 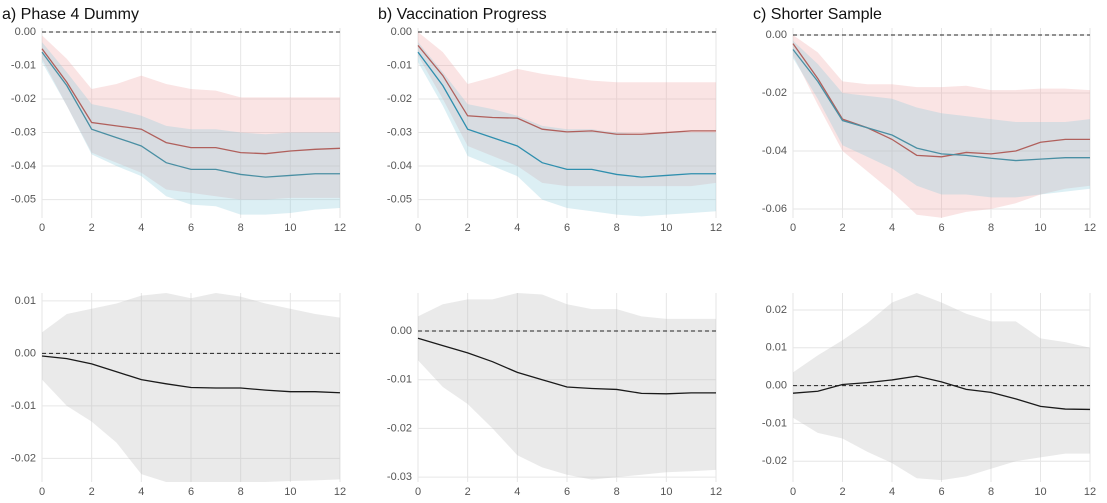 What do you see at coordinates (776, 310) in the screenshot?
I see `y-tick-label: 0.02` at bounding box center [776, 310].